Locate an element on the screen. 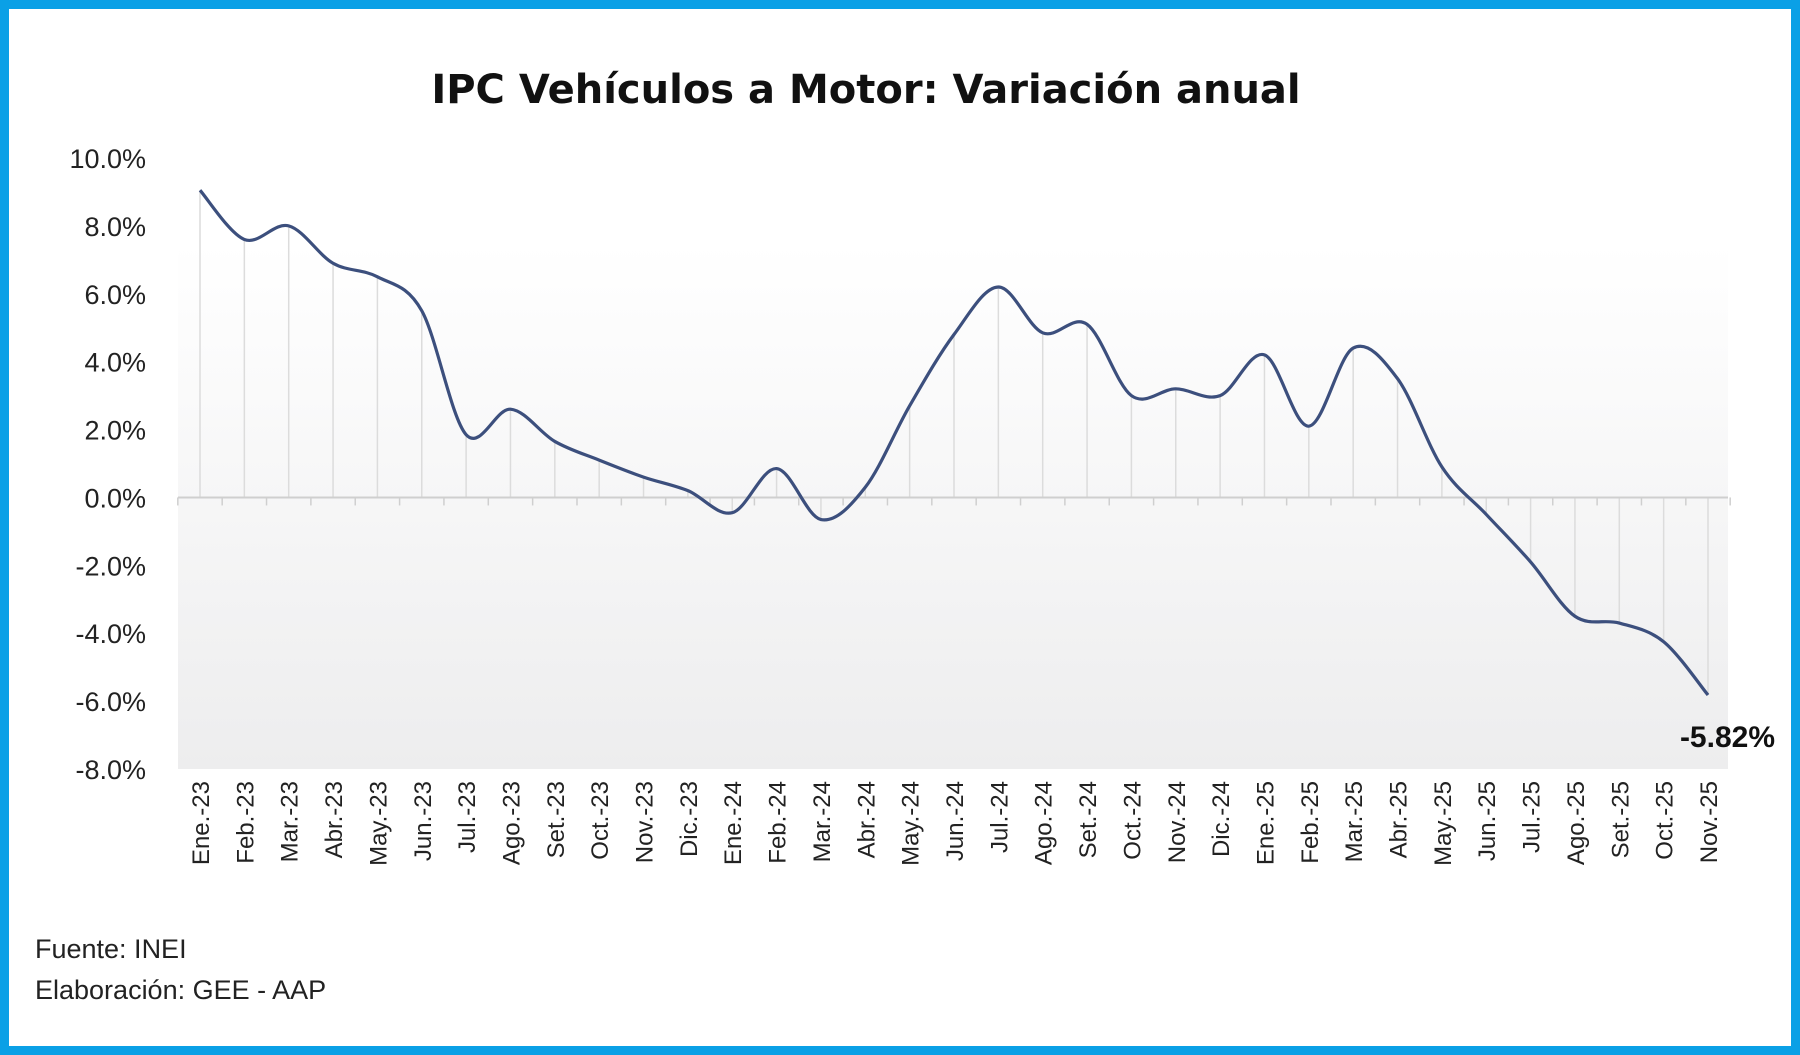 The height and width of the screenshot is (1055, 1800). x-tick-label: Feb.-23 is located at coordinates (245, 822).